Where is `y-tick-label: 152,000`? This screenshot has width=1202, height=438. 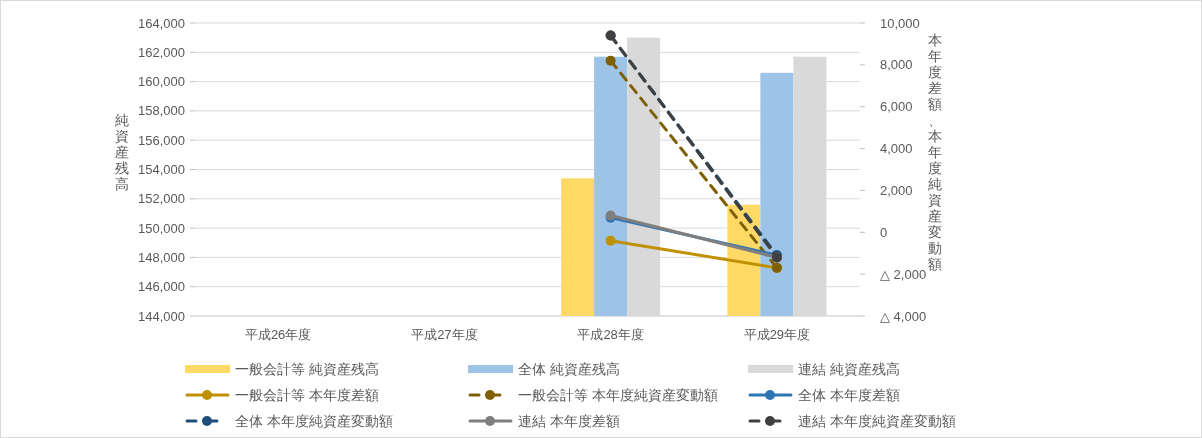 y-tick-label: 152,000 is located at coordinates (161, 199).